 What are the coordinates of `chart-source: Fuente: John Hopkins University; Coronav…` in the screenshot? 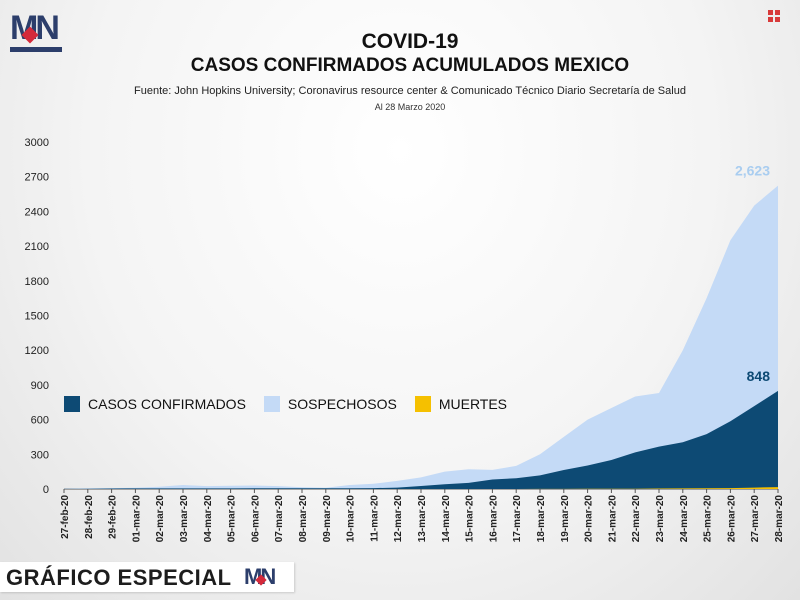 It's located at (410, 91).